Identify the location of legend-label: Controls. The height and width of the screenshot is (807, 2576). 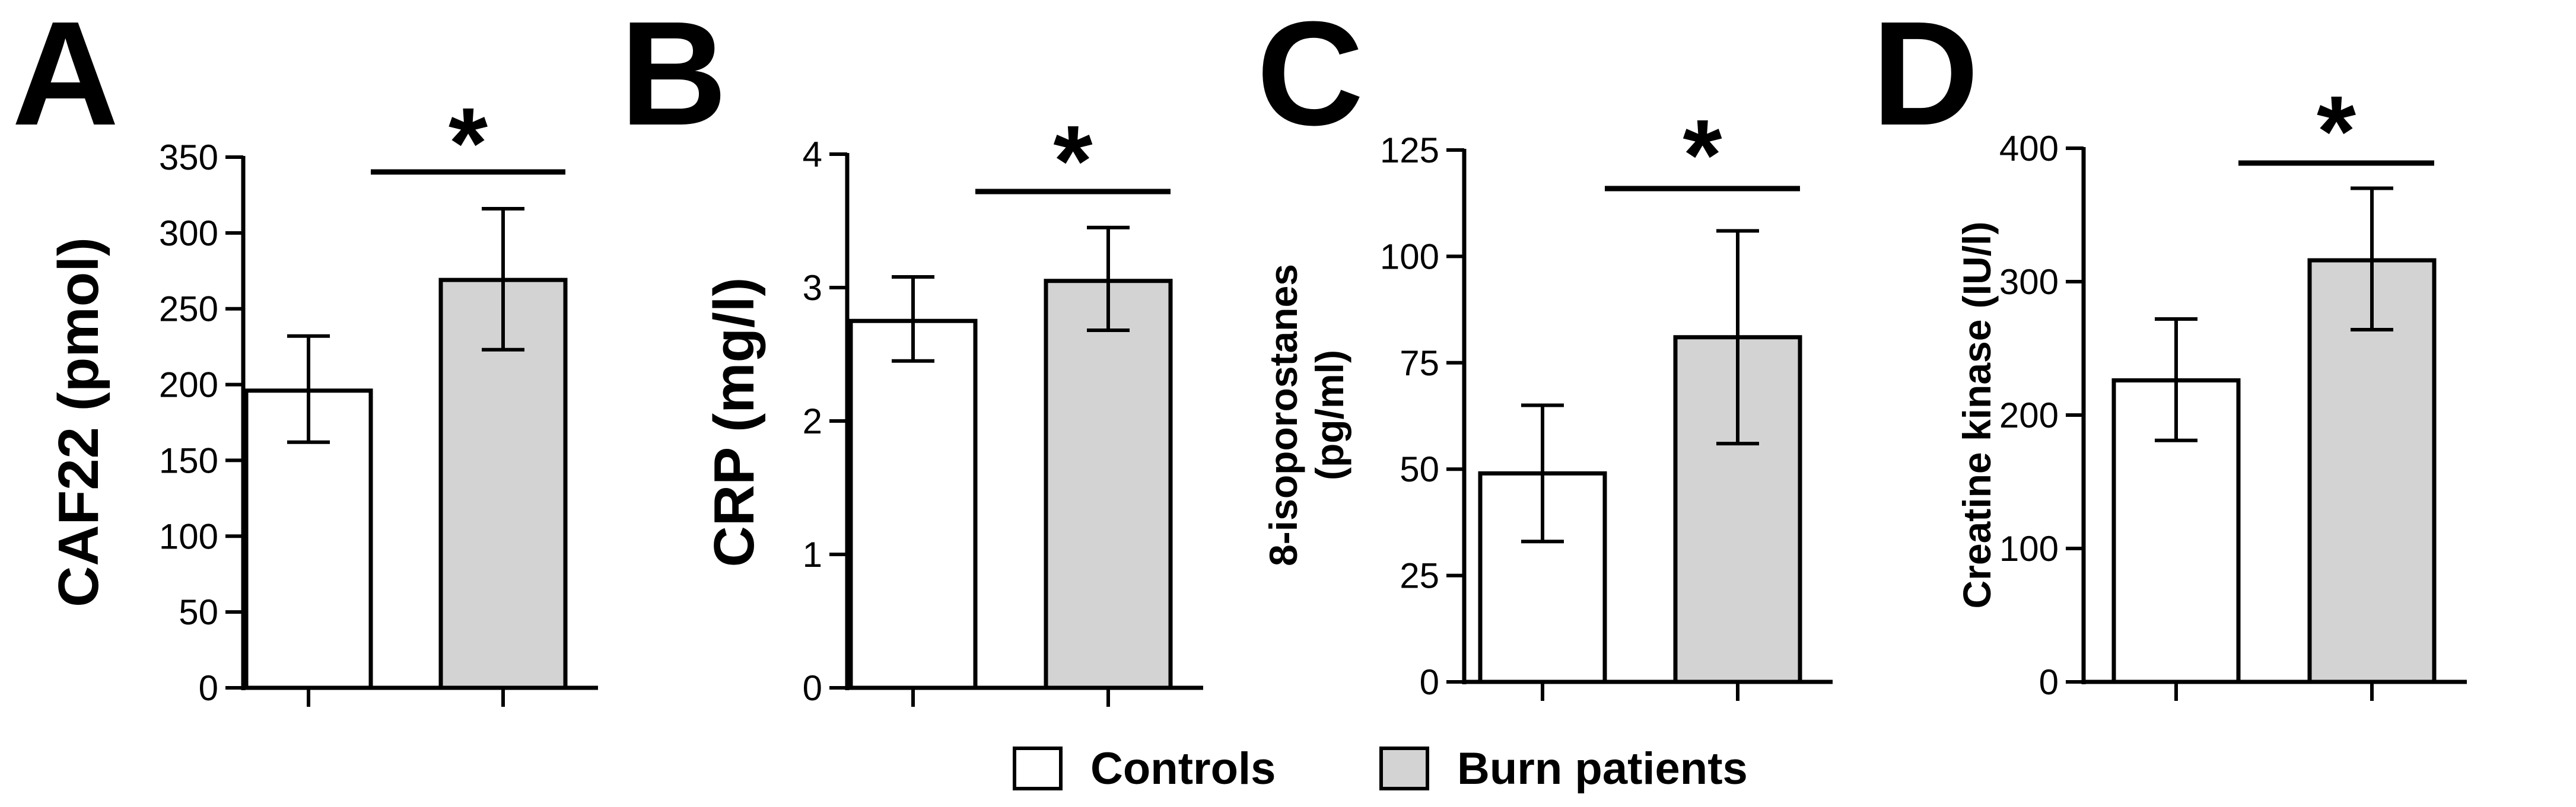
(1183, 769).